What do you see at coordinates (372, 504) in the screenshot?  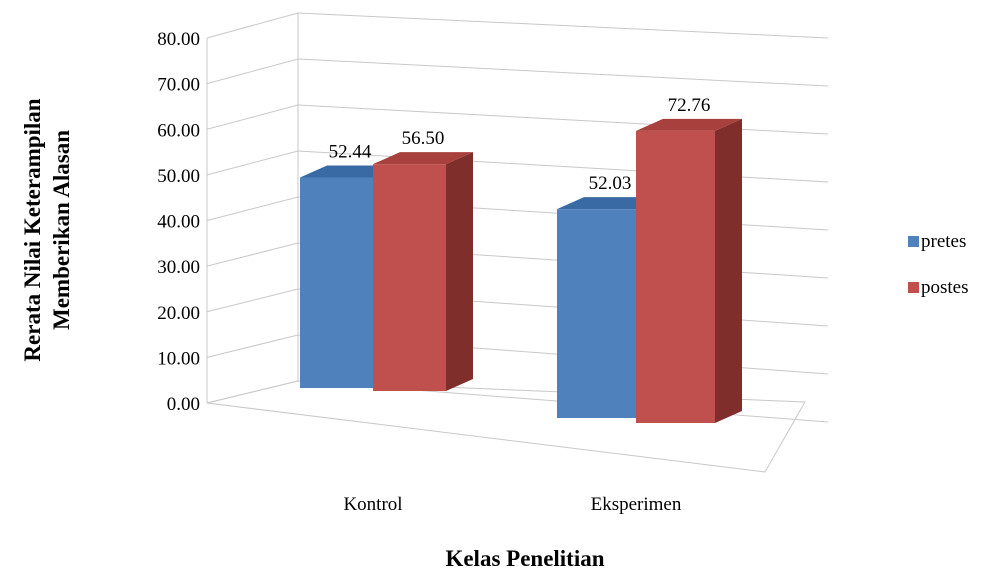 I see `category-label-kontrol: Kontrol` at bounding box center [372, 504].